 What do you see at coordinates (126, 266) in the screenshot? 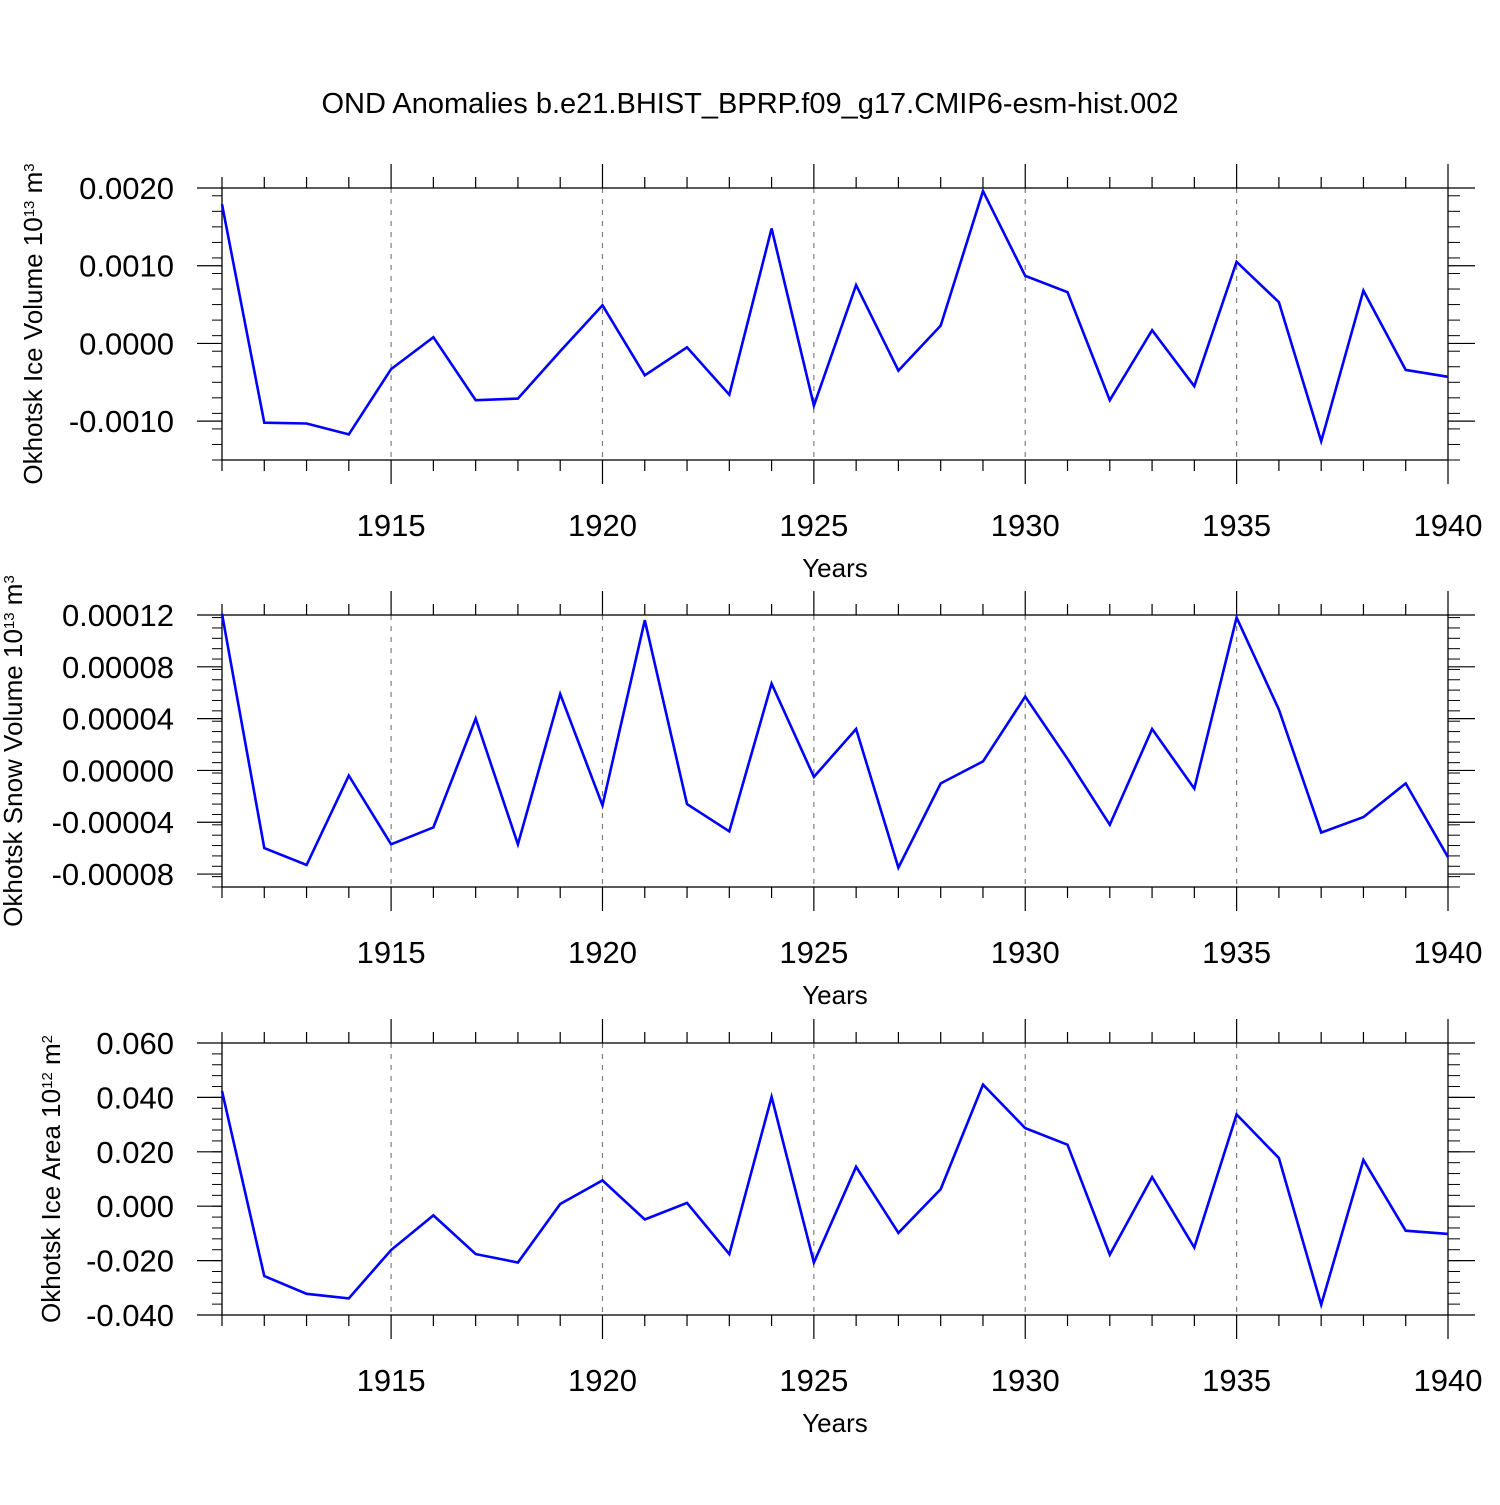
I see `y-tick-label: 0.0010` at bounding box center [126, 266].